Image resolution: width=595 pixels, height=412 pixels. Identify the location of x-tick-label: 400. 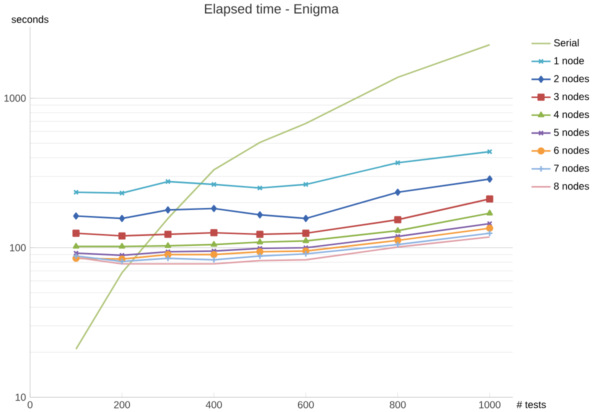
(214, 404).